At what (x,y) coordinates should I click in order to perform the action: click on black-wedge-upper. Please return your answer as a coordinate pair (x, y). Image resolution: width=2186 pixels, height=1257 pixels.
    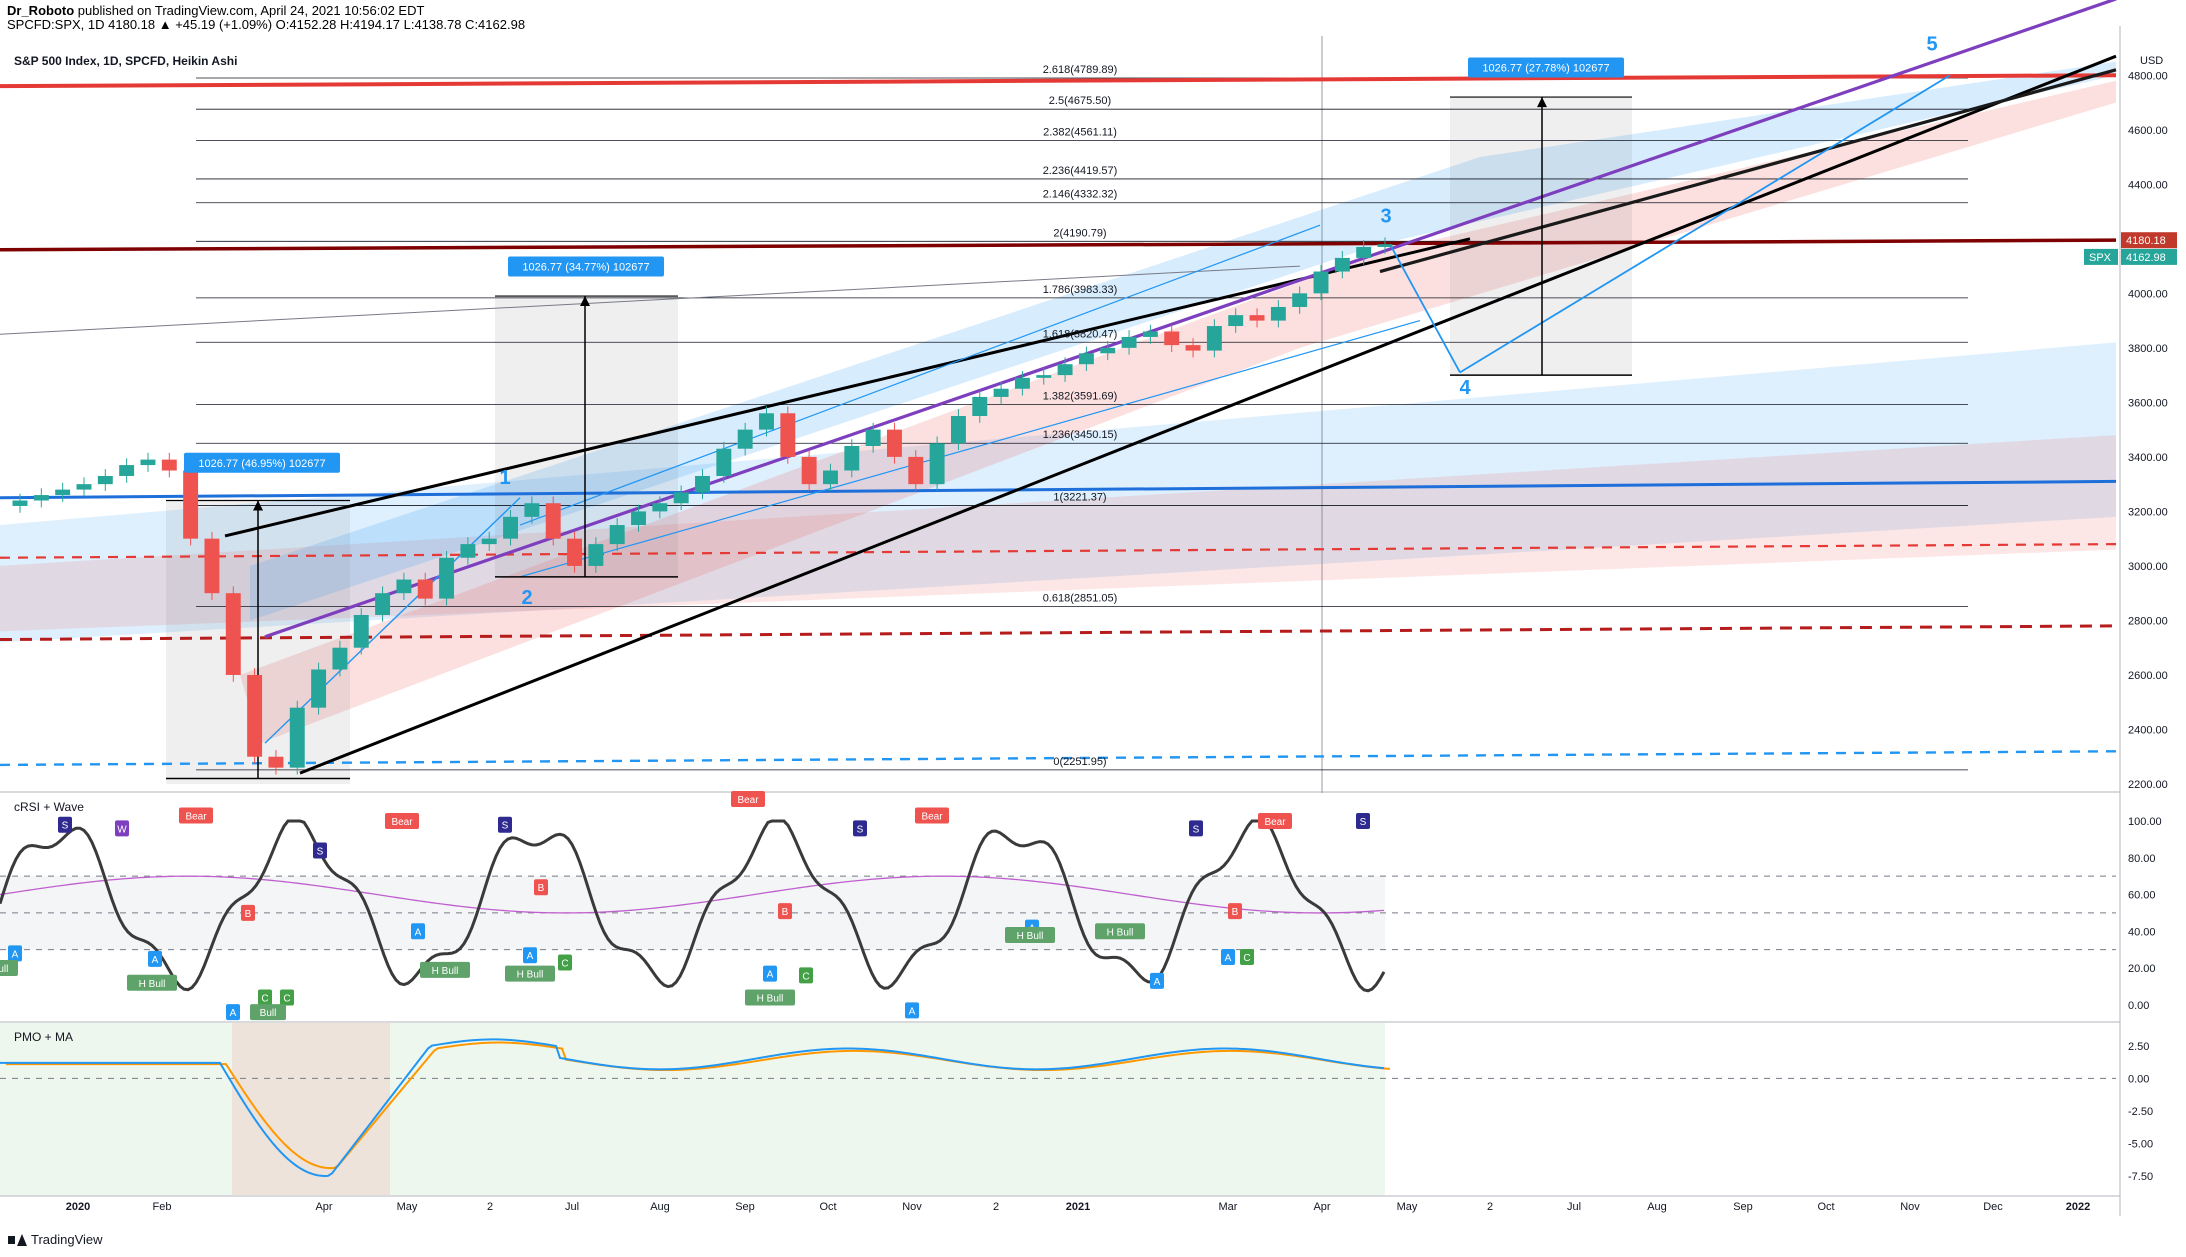
    Looking at the image, I should click on (847, 387).